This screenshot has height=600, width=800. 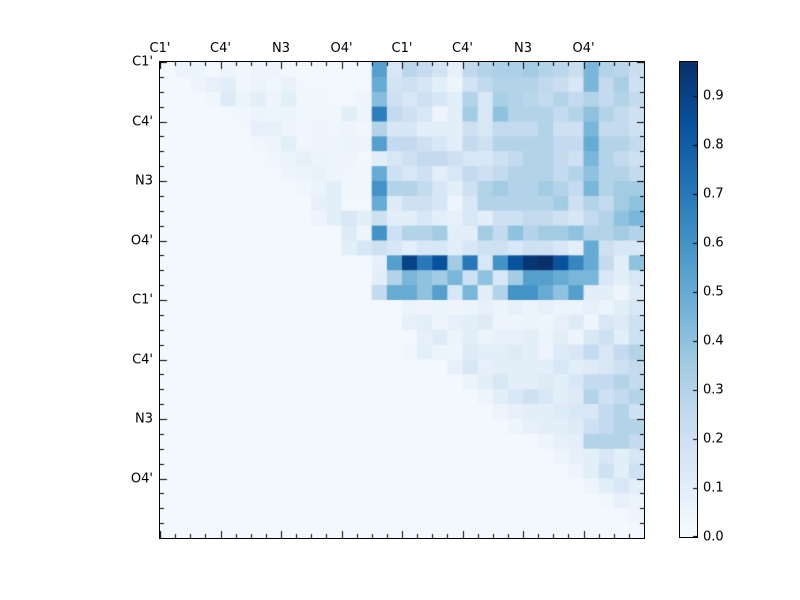 I want to click on colorbar-tick-label: 0.0, so click(x=713, y=537).